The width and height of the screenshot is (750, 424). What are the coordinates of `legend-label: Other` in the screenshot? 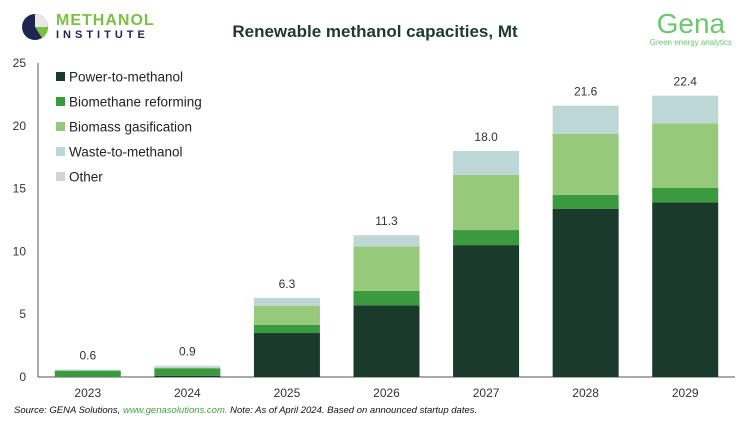 It's located at (86, 177).